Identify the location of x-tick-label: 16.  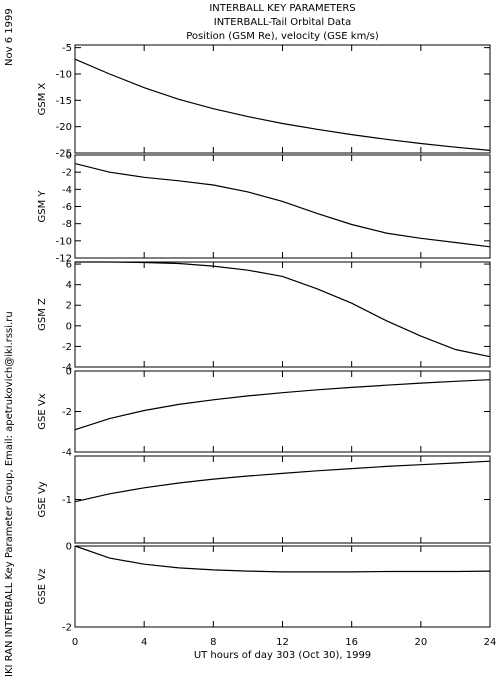
(351, 642).